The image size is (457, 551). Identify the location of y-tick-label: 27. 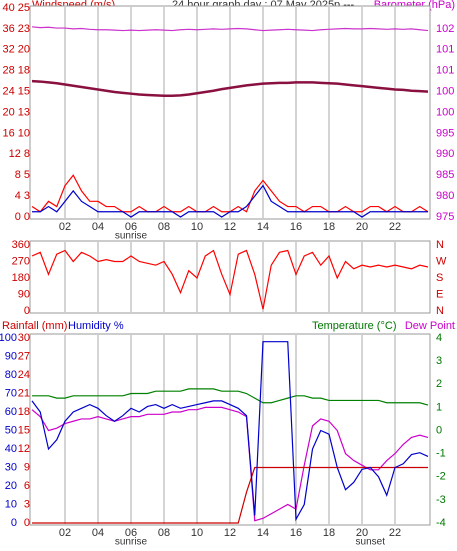
(24, 356).